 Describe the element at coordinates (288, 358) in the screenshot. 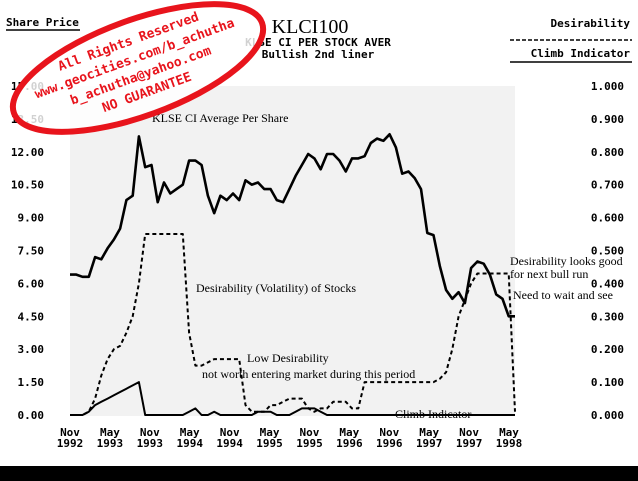

I see `annotation-low-desirability-1: Low Desirability` at that location.